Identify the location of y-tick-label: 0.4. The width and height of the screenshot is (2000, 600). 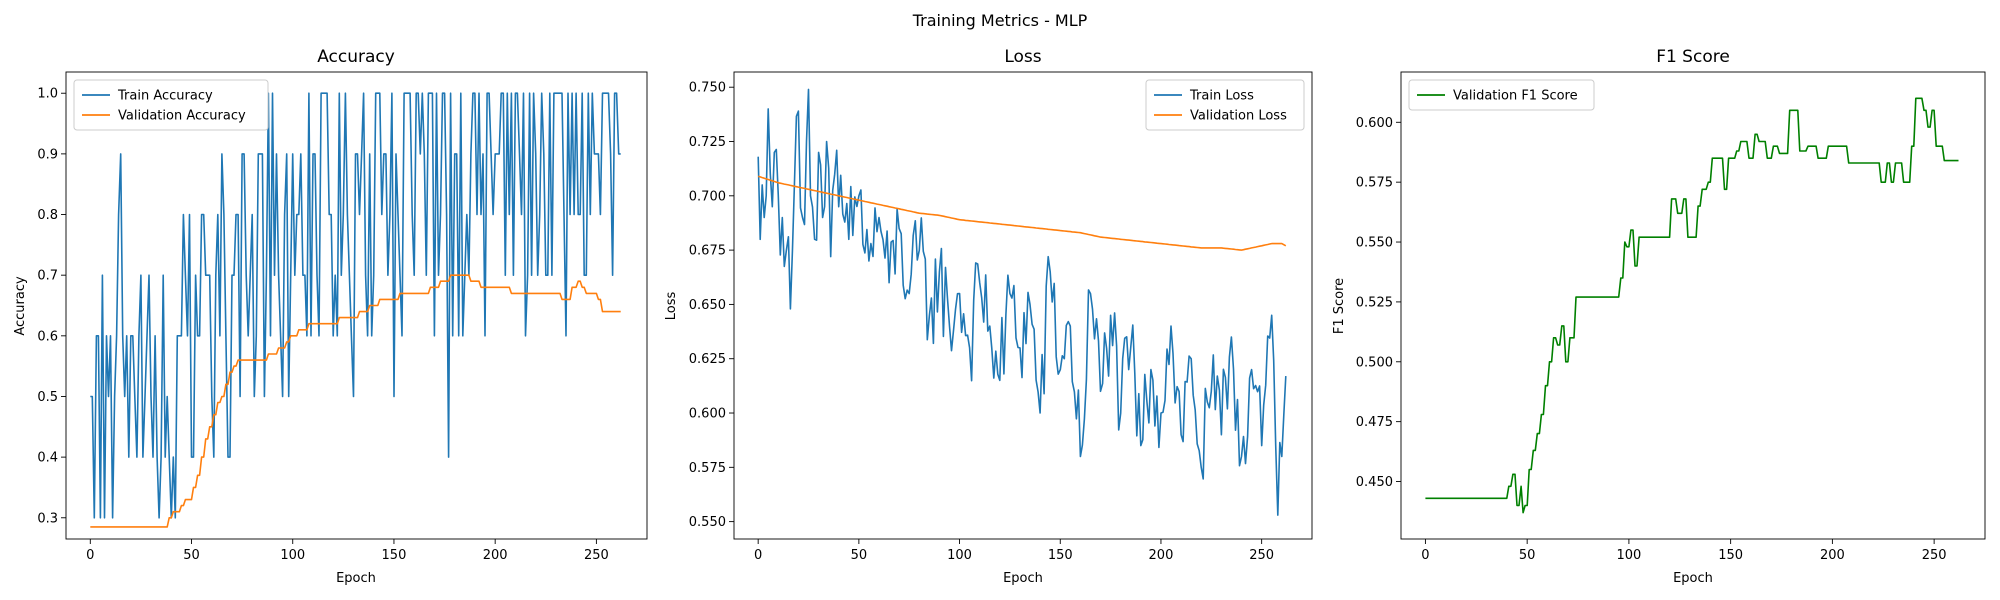
(47, 458).